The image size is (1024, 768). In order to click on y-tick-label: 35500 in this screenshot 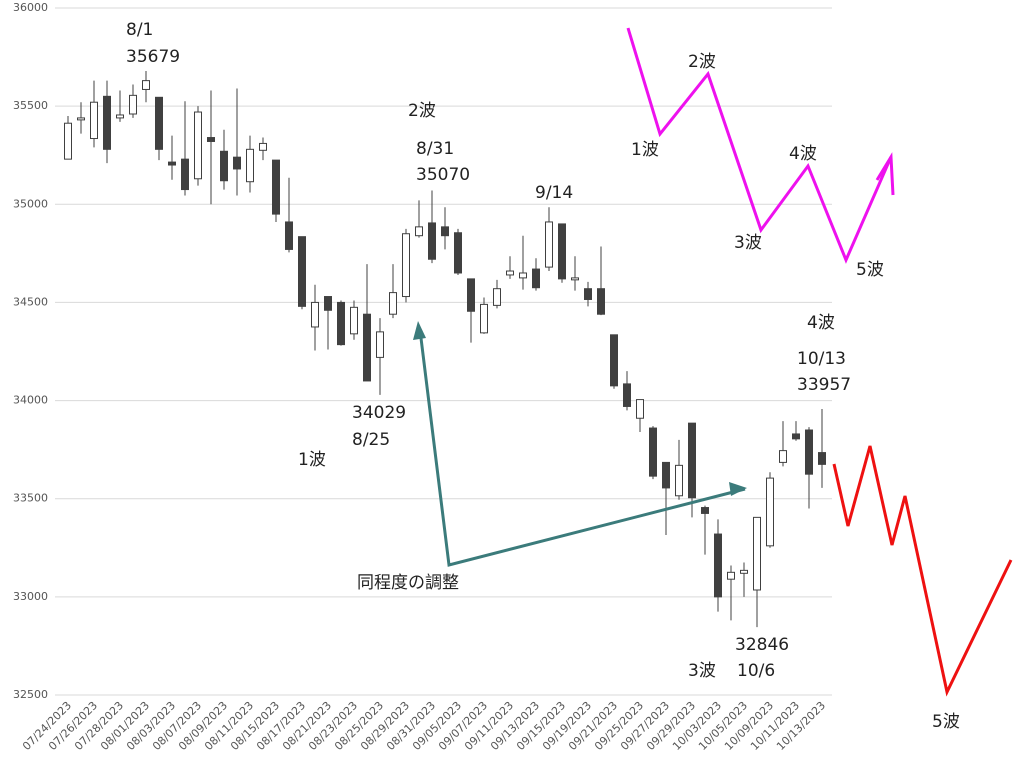, I will do `click(30, 105)`.